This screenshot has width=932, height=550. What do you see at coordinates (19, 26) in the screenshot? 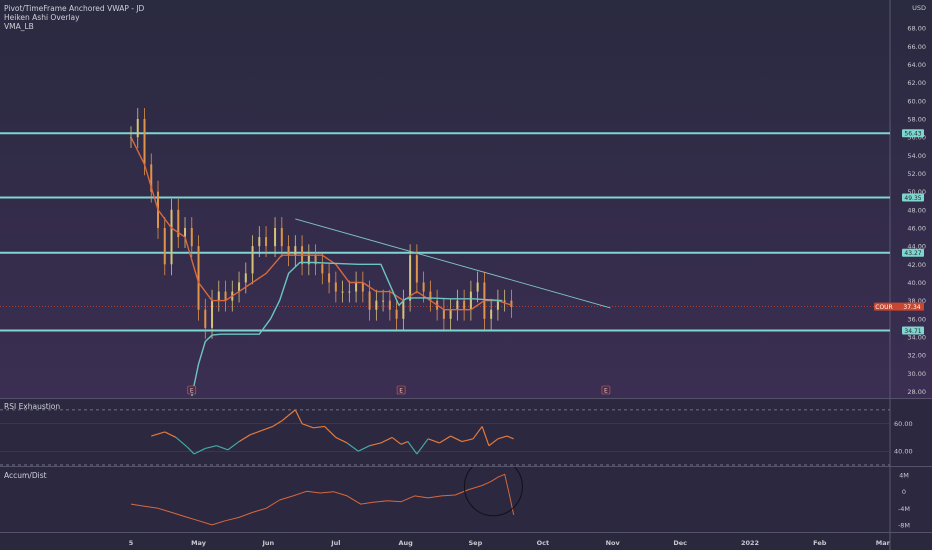
I see `legend-vma: VMA_LB` at bounding box center [19, 26].